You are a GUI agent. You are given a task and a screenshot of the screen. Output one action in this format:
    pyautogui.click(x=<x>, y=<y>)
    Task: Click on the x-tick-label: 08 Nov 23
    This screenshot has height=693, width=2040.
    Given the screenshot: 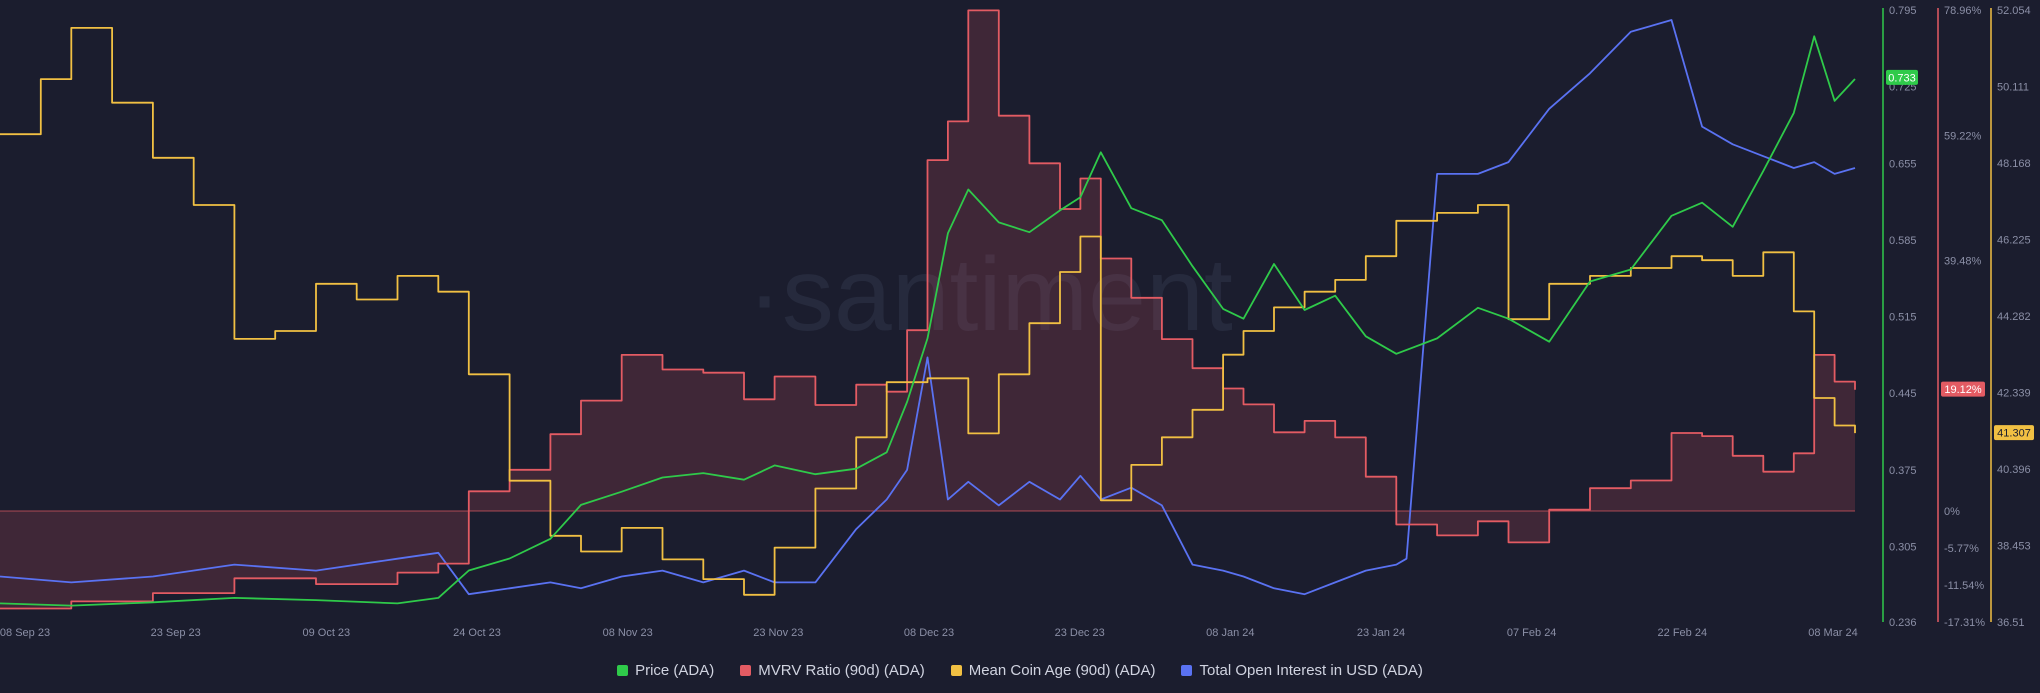 What is the action you would take?
    pyautogui.click(x=628, y=633)
    